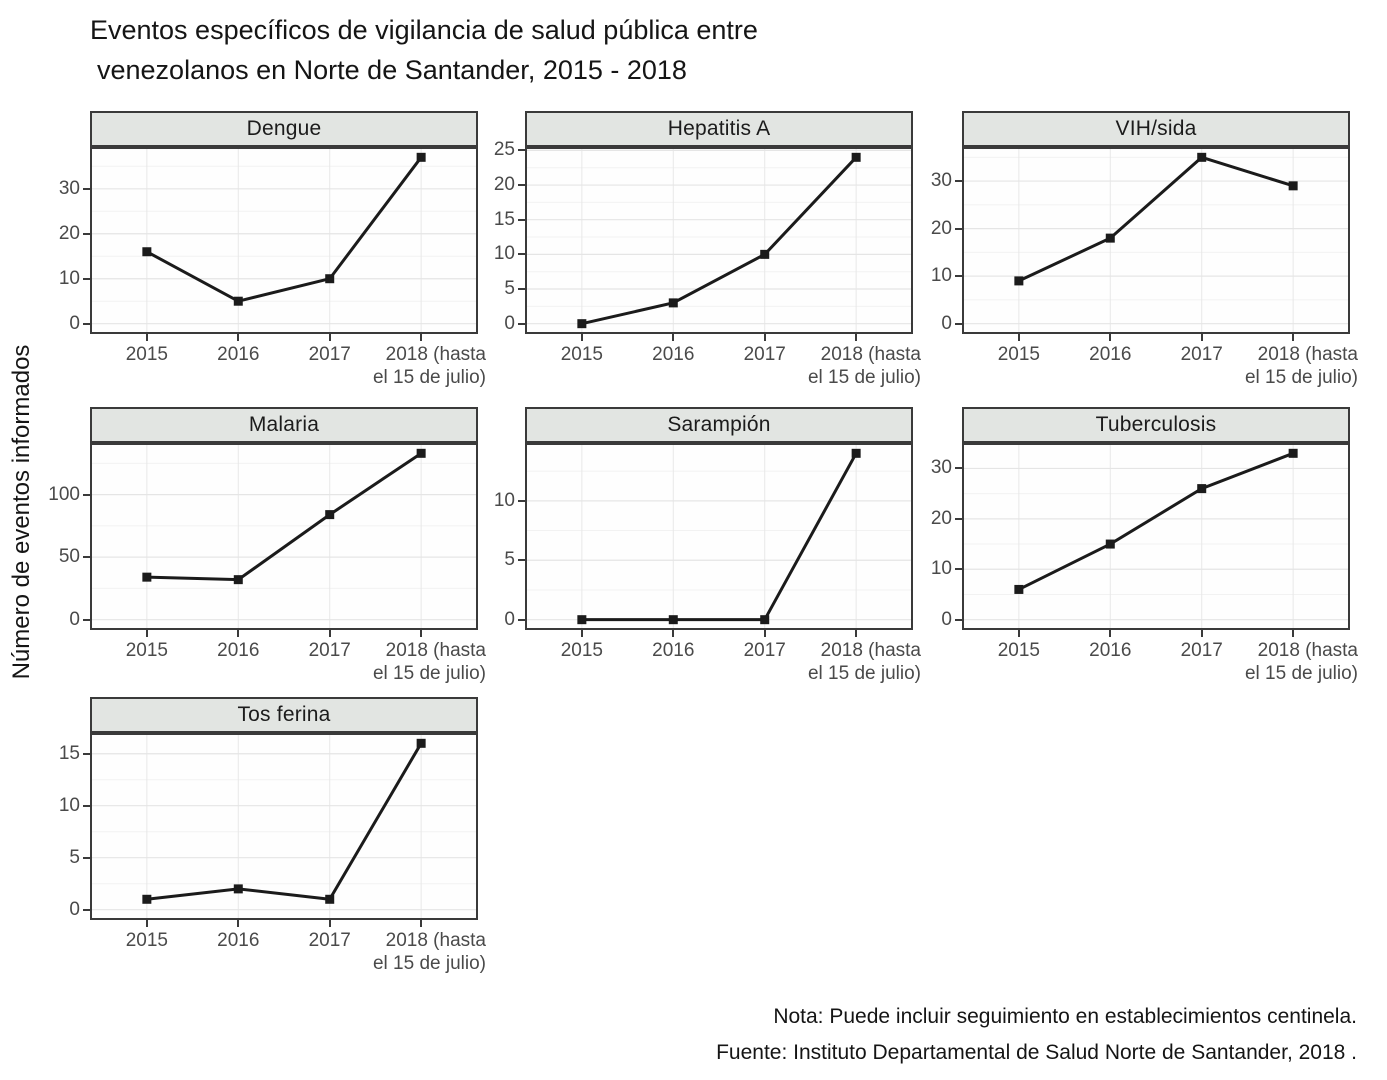 Image resolution: width=1387 pixels, height=1080 pixels. Describe the element at coordinates (719, 424) in the screenshot. I see `facet-title: Sarampión` at that location.